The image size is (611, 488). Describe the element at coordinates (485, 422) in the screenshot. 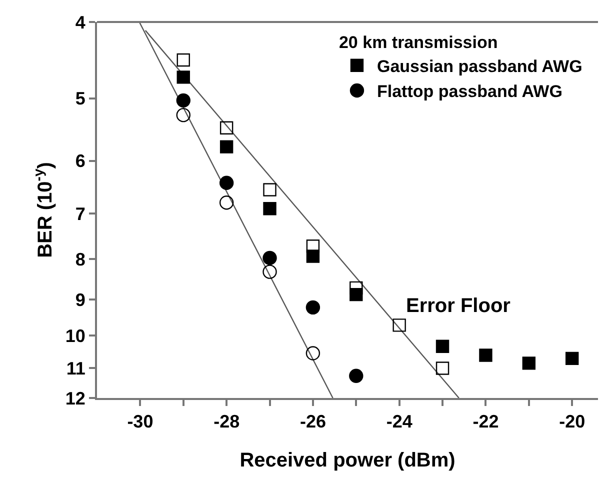

I see `x-tick-label: -22` at that location.